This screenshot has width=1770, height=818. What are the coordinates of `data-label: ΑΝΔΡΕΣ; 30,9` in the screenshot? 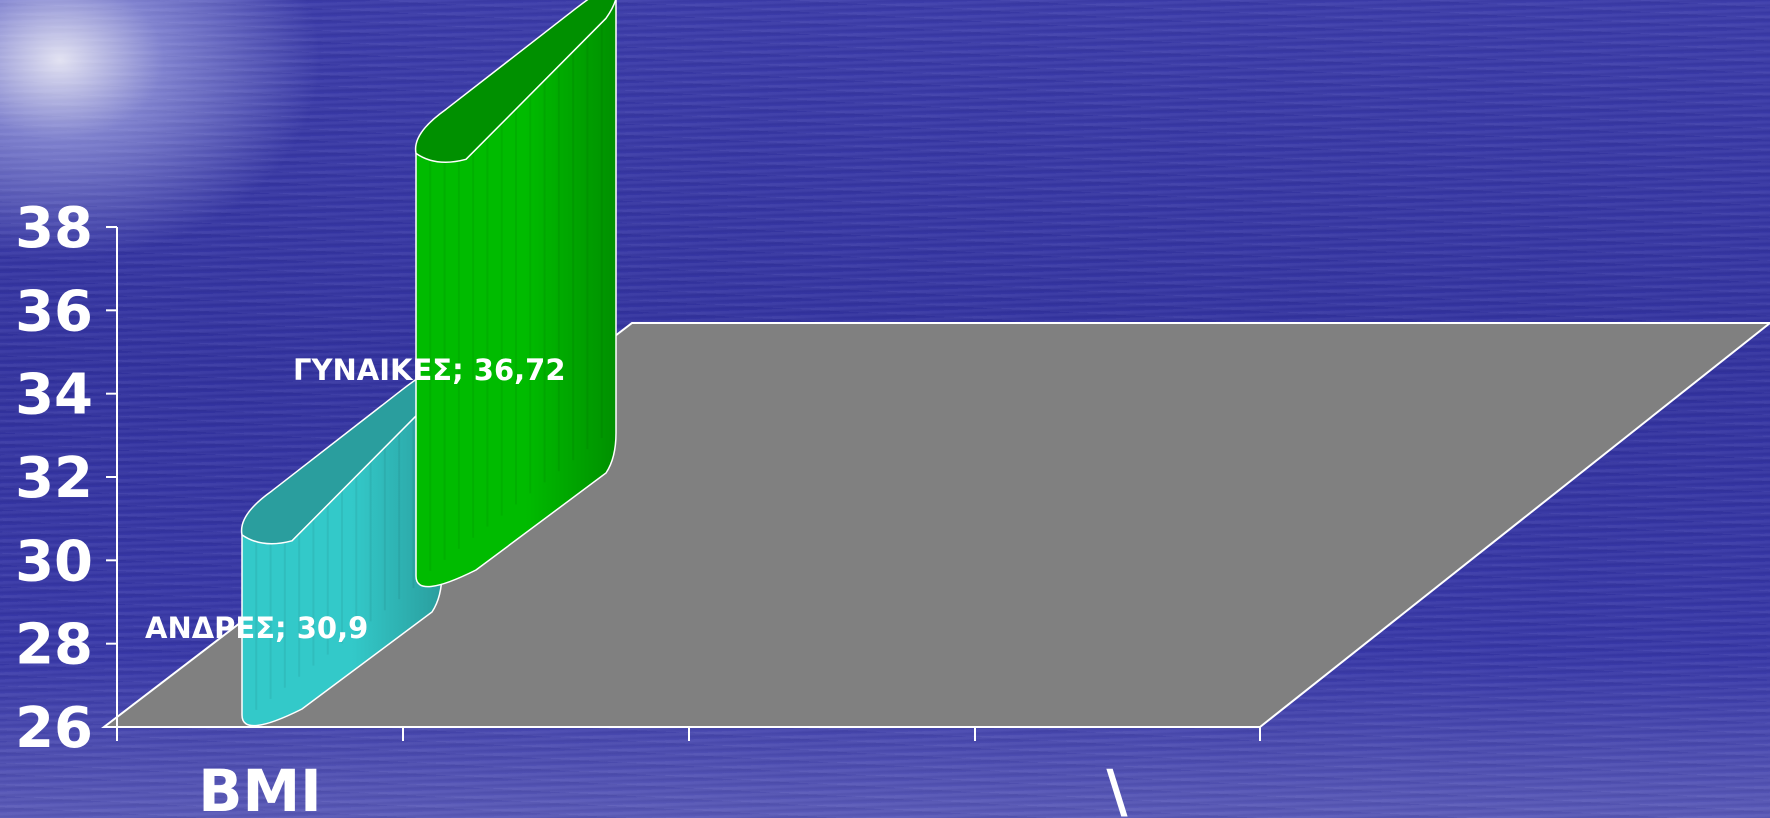 It's located at (256, 628).